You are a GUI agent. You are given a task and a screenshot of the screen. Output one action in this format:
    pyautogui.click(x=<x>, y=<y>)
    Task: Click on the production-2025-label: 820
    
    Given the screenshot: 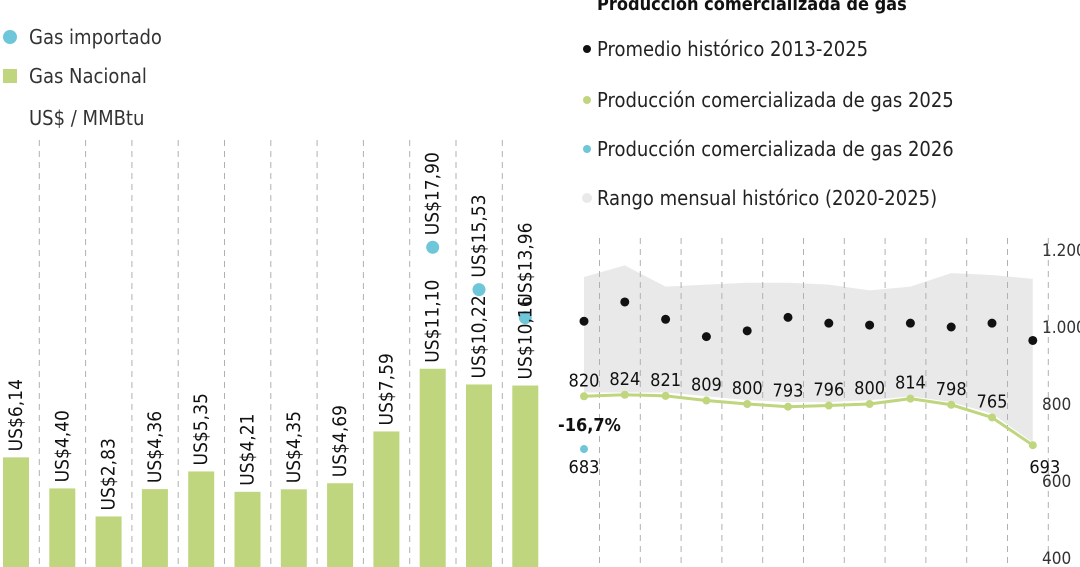 What is the action you would take?
    pyautogui.click(x=584, y=380)
    